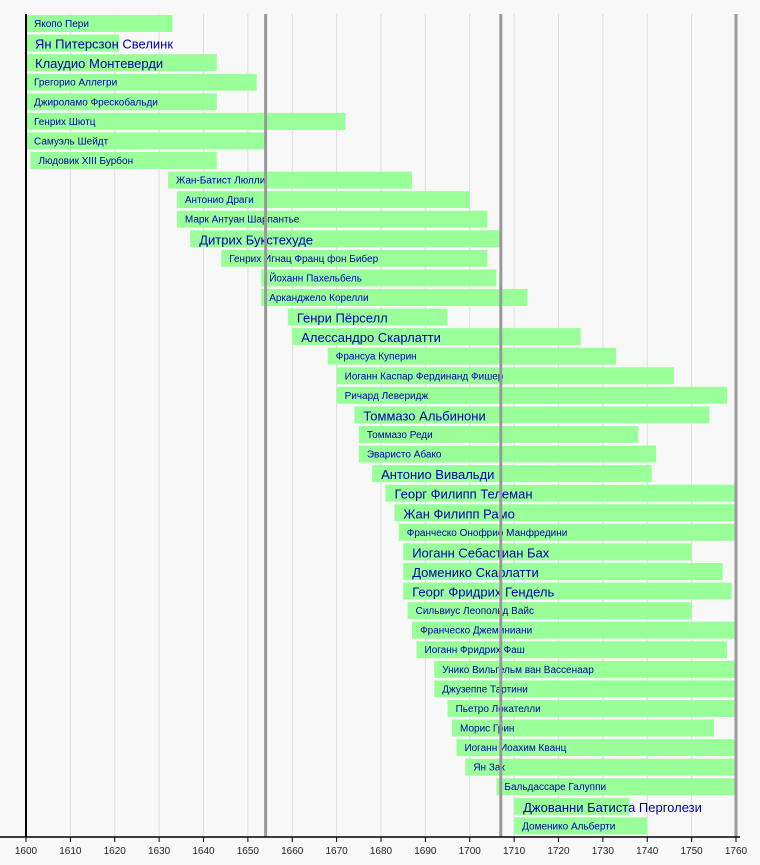 This screenshot has height=865, width=760. What do you see at coordinates (248, 851) in the screenshot?
I see `x-tick-label: 1650` at bounding box center [248, 851].